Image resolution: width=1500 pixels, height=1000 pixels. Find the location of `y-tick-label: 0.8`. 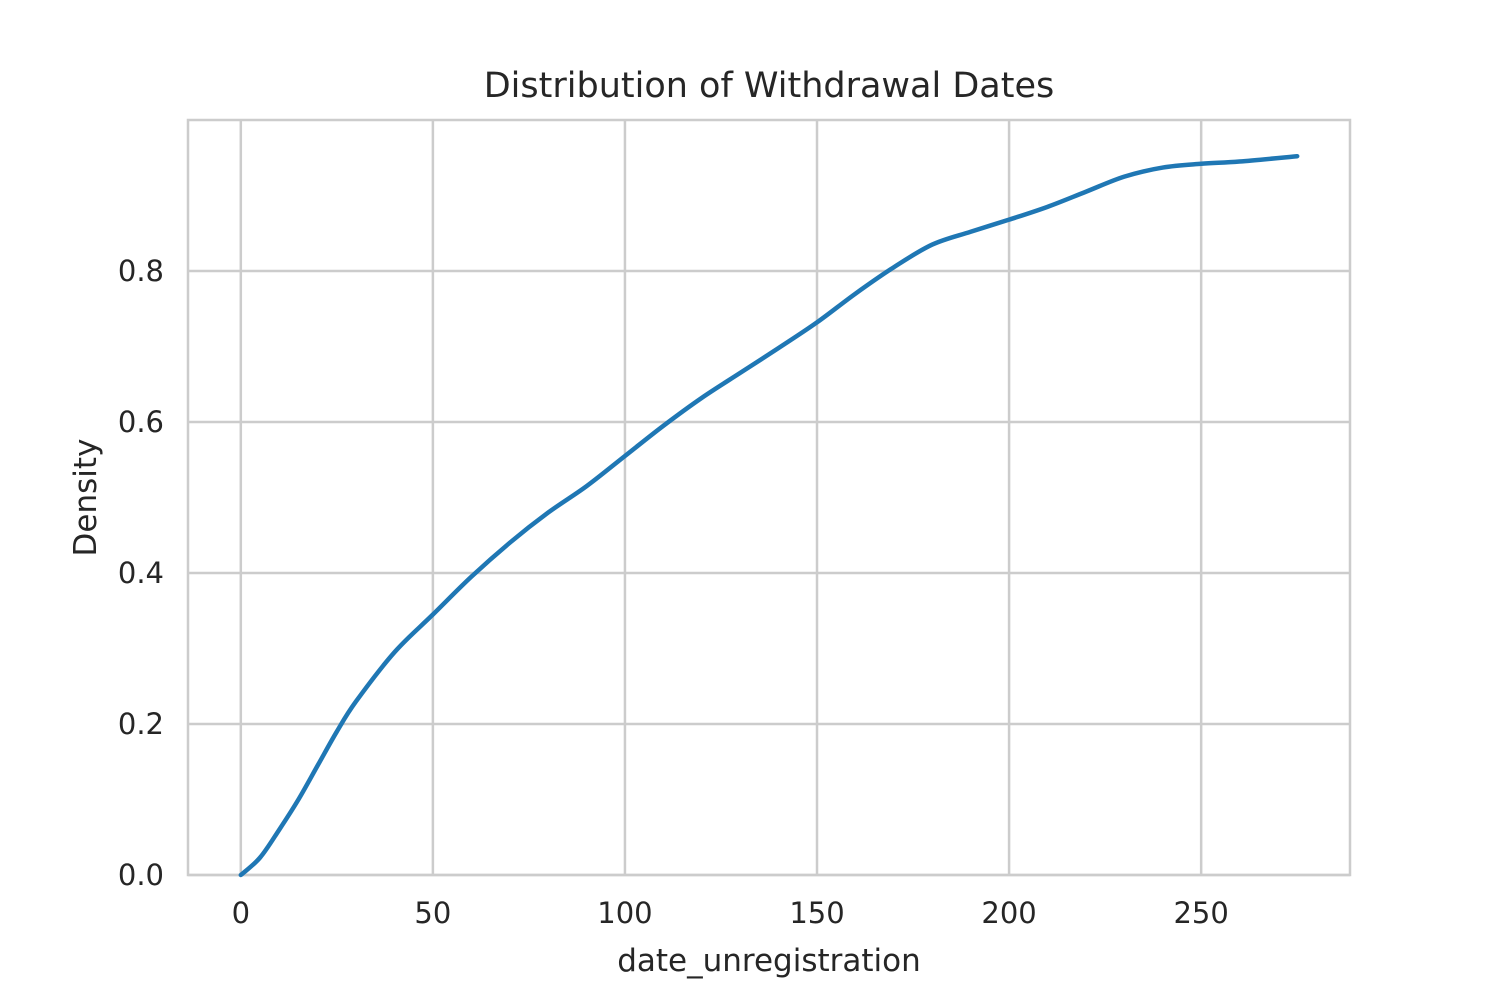

y-tick-label: 0.8 is located at coordinates (141, 271).